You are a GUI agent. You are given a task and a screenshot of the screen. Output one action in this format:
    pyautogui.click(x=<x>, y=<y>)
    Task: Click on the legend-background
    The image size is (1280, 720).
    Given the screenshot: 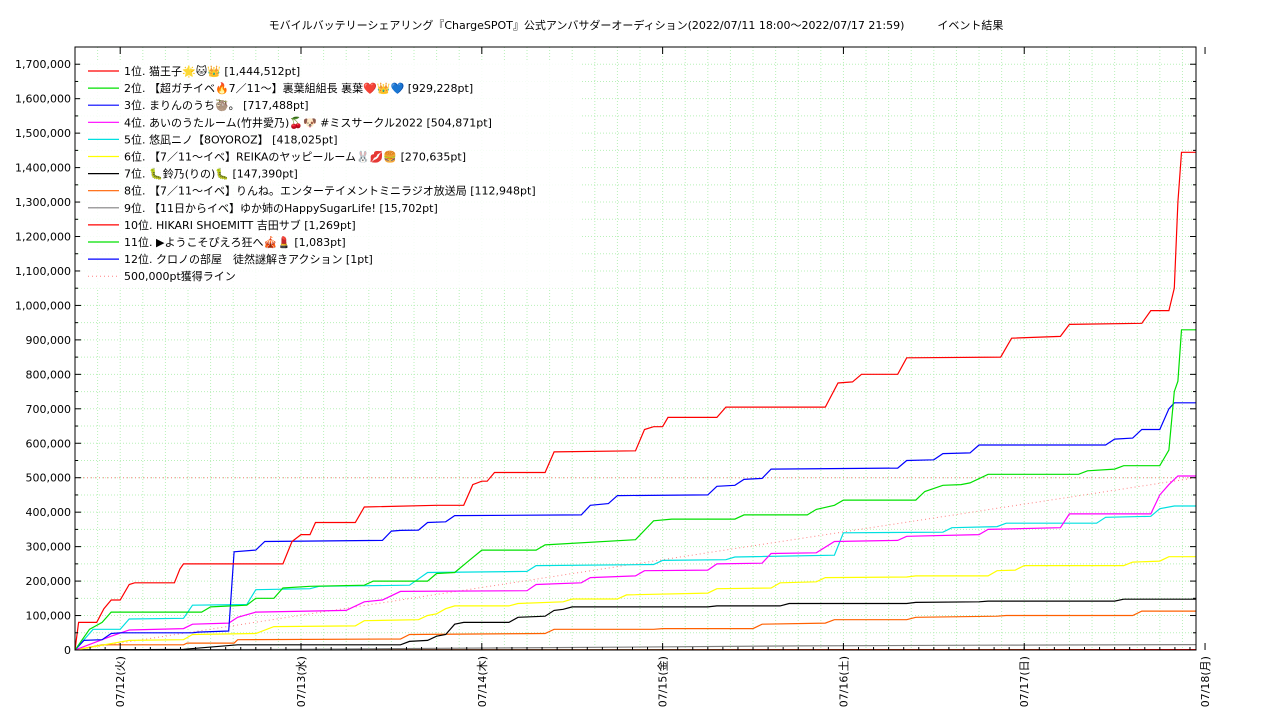 What is the action you would take?
    pyautogui.click(x=330, y=174)
    